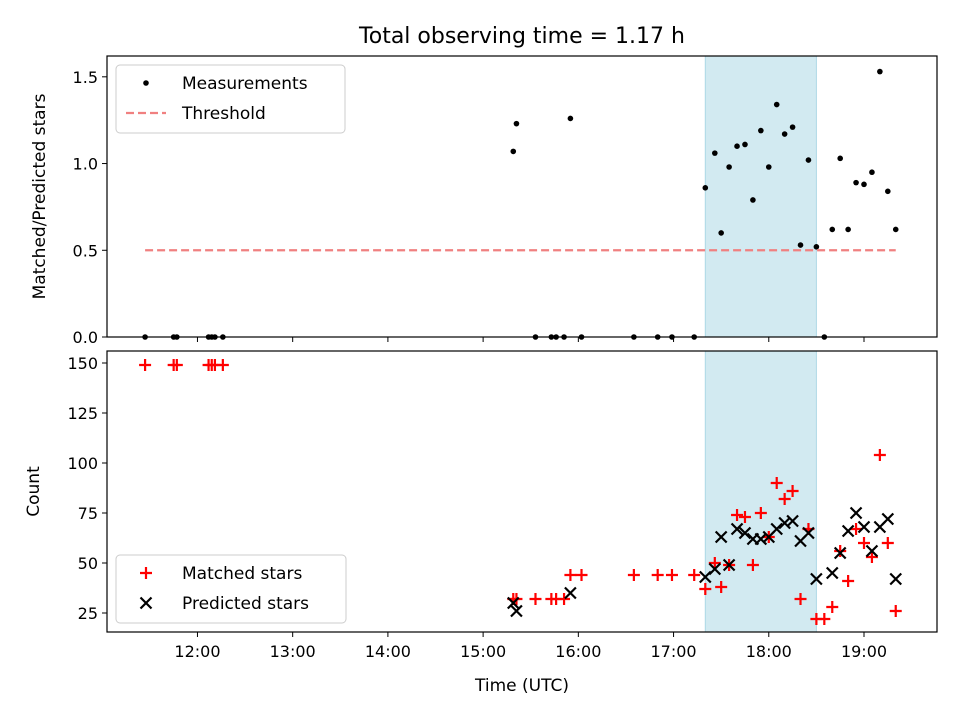 The width and height of the screenshot is (960, 720). What do you see at coordinates (293, 651) in the screenshot?
I see `x-tick-label: 13:00` at bounding box center [293, 651].